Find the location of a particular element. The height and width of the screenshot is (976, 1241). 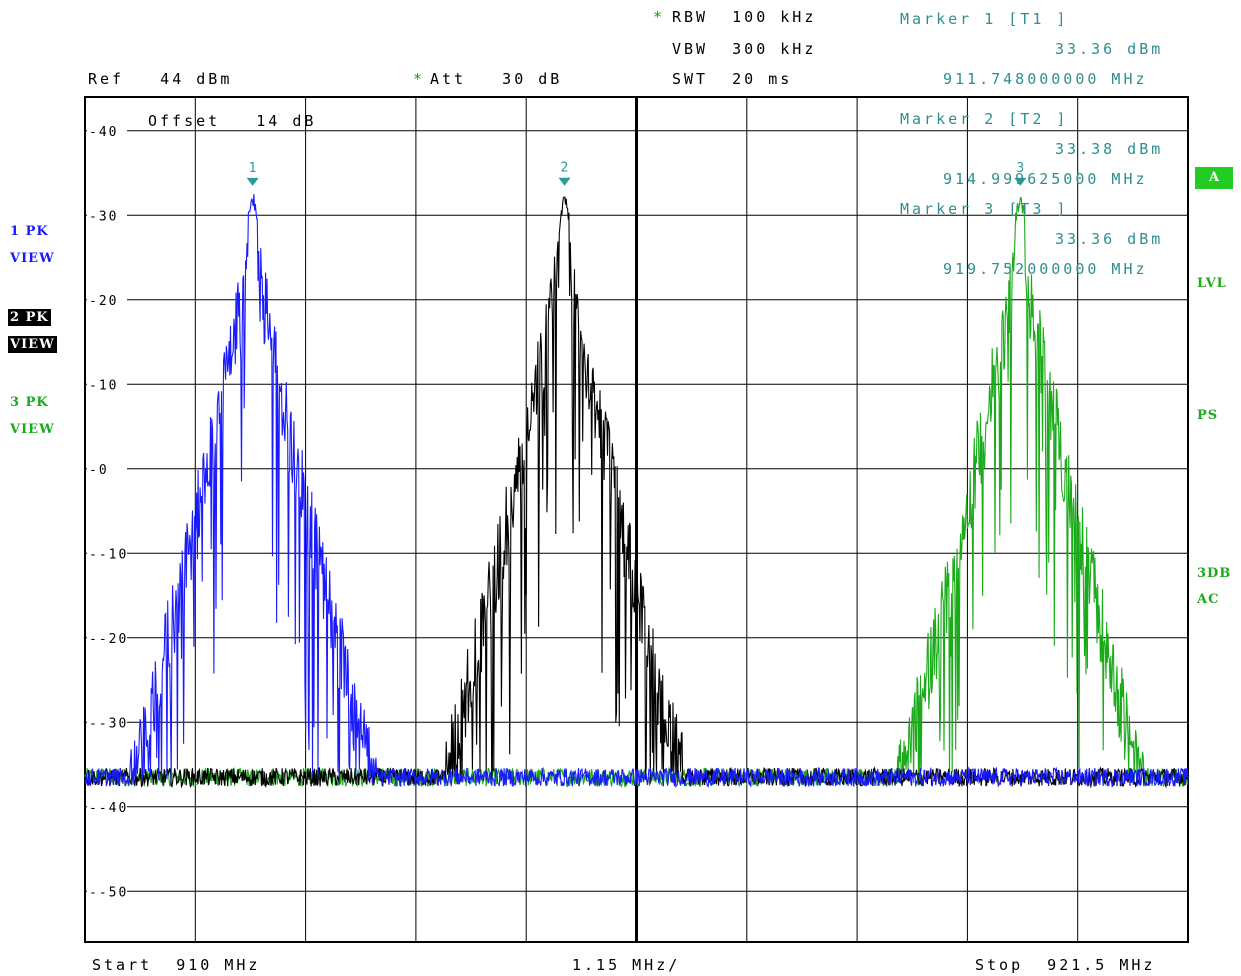

ref-level: Ref 44 dBm is located at coordinates (160, 79).